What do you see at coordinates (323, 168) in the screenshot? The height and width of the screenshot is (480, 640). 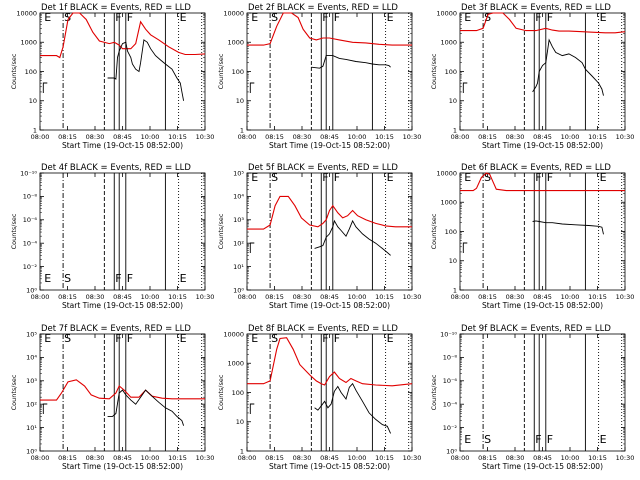 I see `panel-title: Det 5f BLACK = Events, RED = LLD` at bounding box center [323, 168].